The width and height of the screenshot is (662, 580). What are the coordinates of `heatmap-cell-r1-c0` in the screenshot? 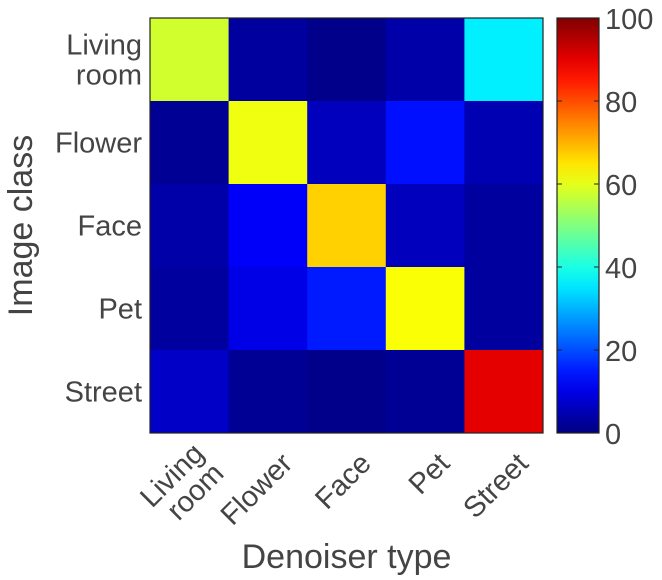 It's located at (190, 143).